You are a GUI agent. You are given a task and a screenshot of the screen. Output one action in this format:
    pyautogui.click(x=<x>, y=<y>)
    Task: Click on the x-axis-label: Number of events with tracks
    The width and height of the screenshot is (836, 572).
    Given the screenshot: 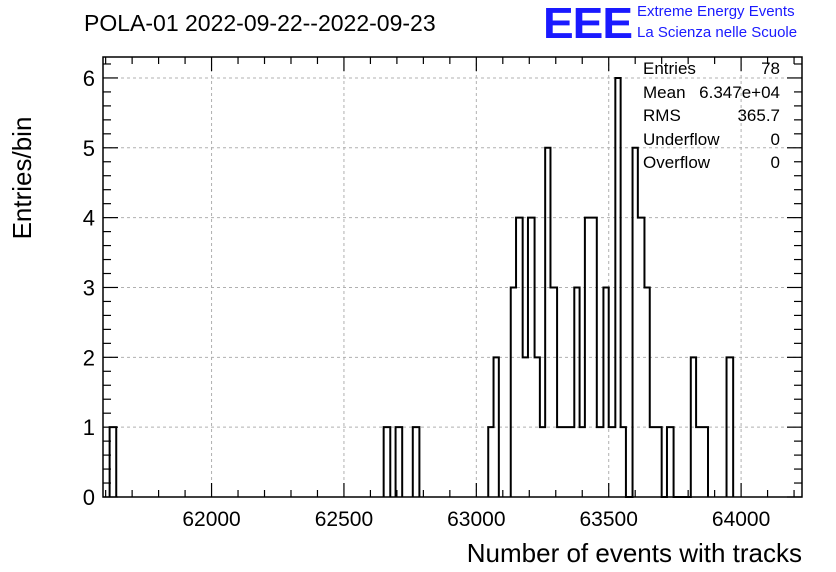 What is the action you would take?
    pyautogui.click(x=634, y=553)
    